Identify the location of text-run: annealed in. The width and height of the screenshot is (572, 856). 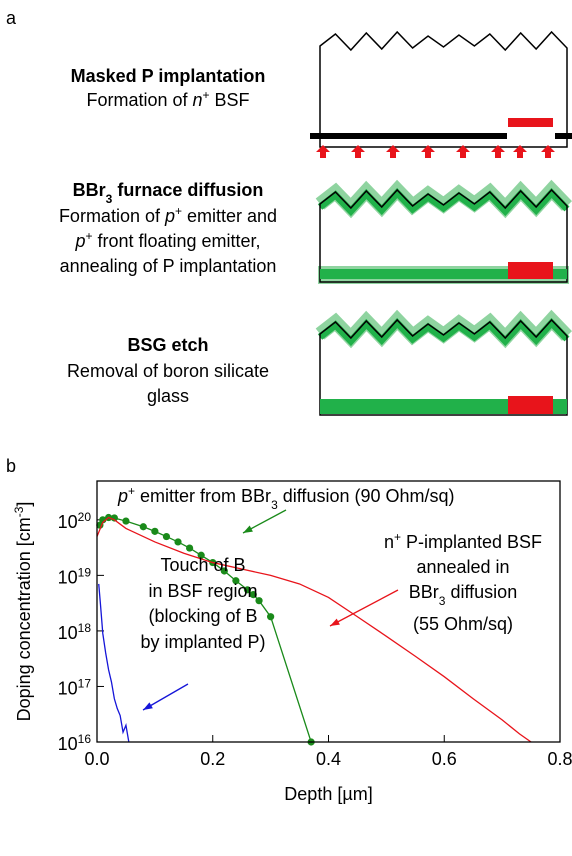
(462, 567).